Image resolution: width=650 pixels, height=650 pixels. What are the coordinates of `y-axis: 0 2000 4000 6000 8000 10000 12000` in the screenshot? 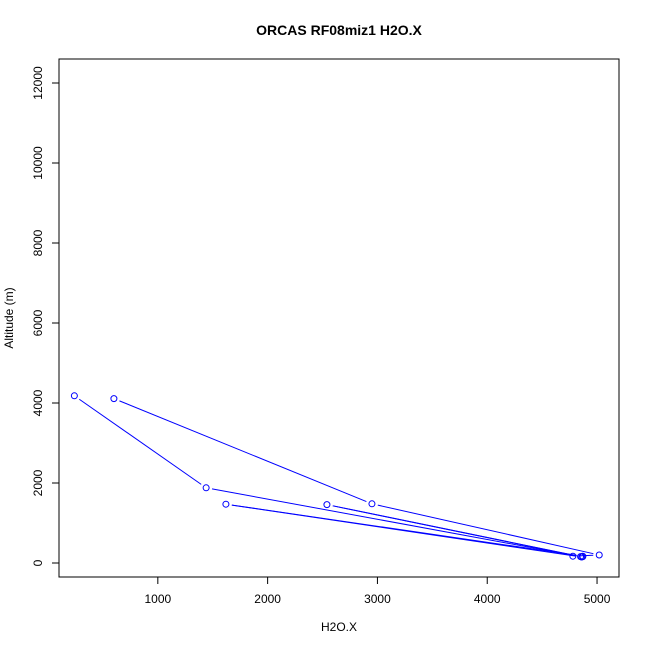 It's located at (45, 316).